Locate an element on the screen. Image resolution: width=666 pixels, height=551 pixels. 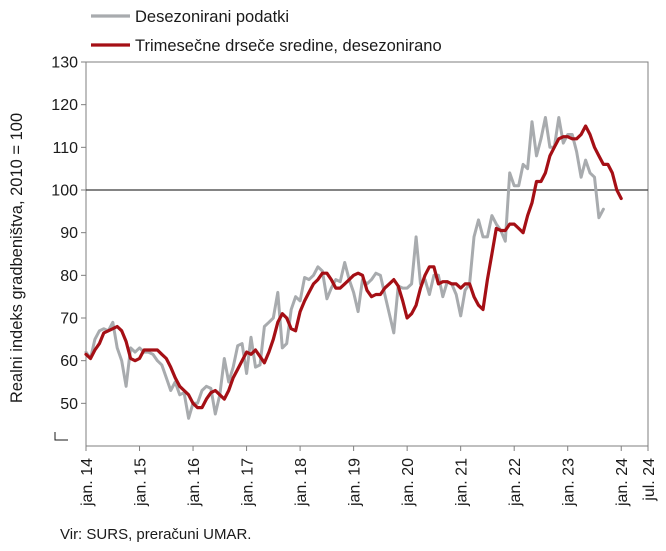
y-tick-label: 50 is located at coordinates (69, 404).